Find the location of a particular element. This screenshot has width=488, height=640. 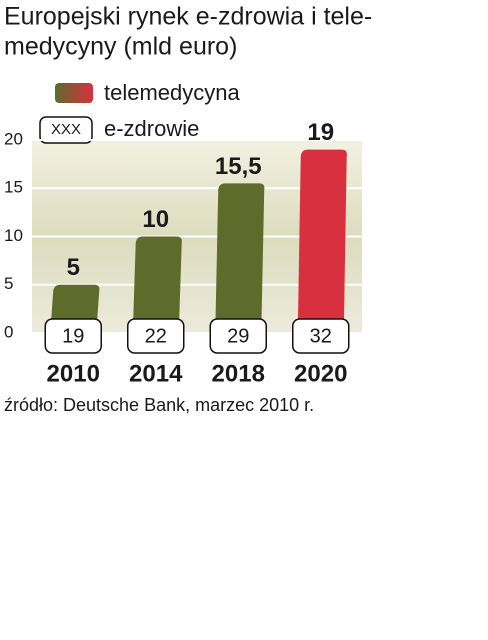

y-tick-label: 5 is located at coordinates (8, 283).